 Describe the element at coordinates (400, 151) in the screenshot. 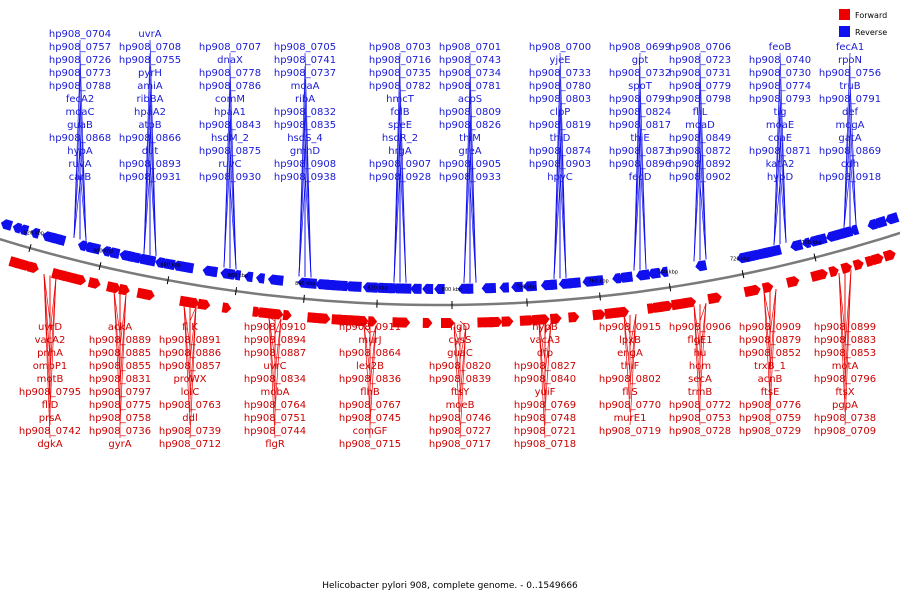

I see `reverse-gene-label: hrgA` at that location.